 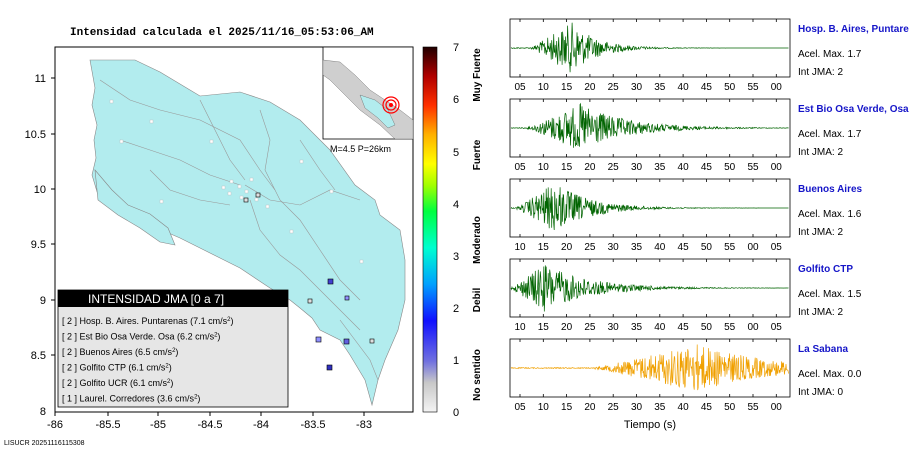 What do you see at coordinates (135, 207) in the screenshot?
I see `nicoya-peninsula` at bounding box center [135, 207].